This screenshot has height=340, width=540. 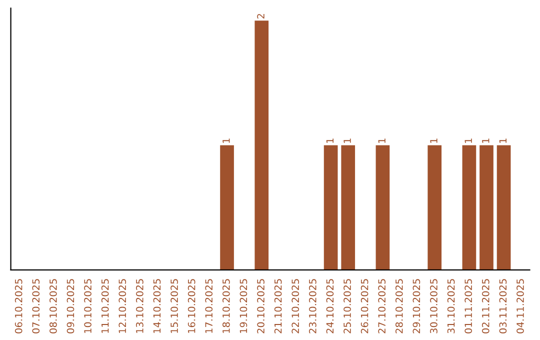 What do you see at coordinates (174, 306) in the screenshot?
I see `x-tick-label: 15.10.2025` at bounding box center [174, 306].